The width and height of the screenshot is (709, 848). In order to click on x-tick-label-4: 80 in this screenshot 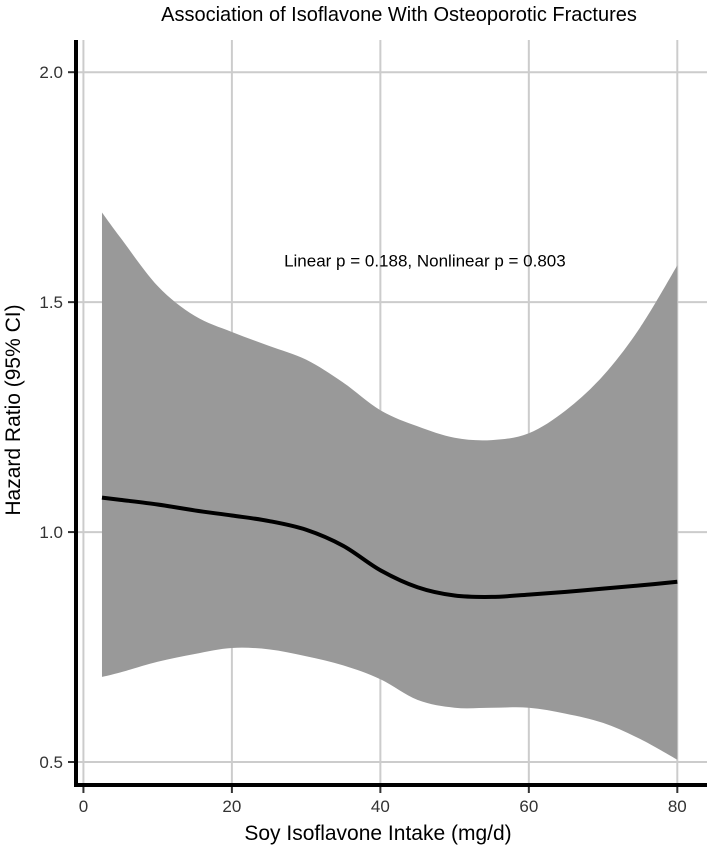, I will do `click(677, 806)`.